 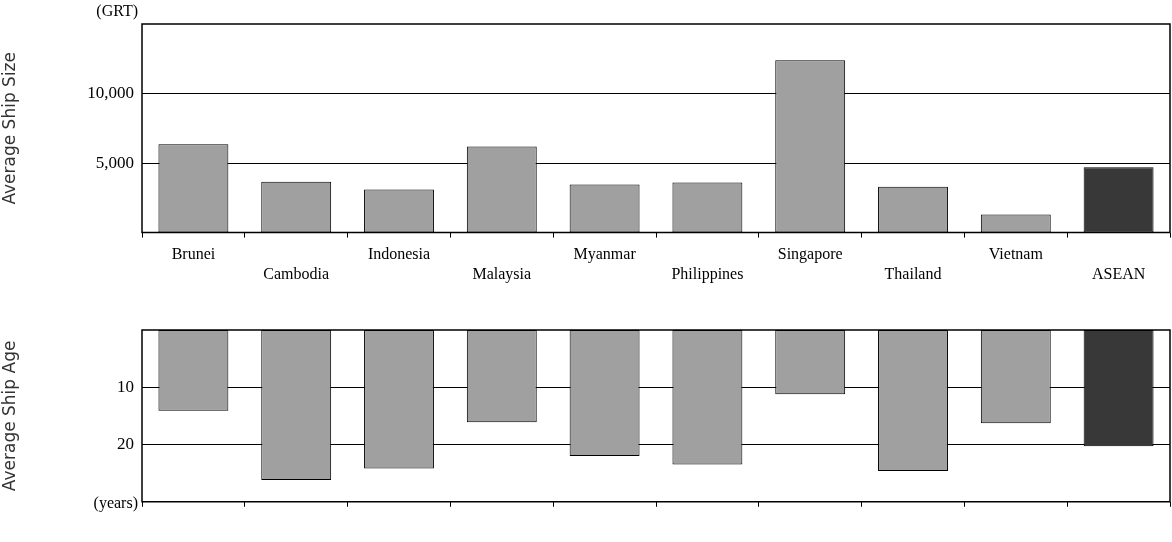 What do you see at coordinates (1118, 273) in the screenshot?
I see `x-tick-label: ASEAN` at bounding box center [1118, 273].